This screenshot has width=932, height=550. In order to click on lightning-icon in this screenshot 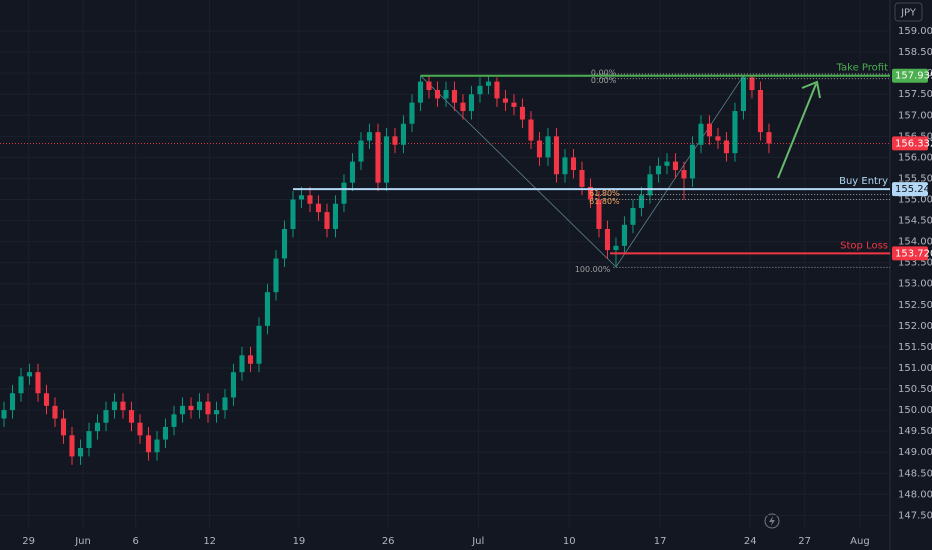, I will do `click(772, 521)`.